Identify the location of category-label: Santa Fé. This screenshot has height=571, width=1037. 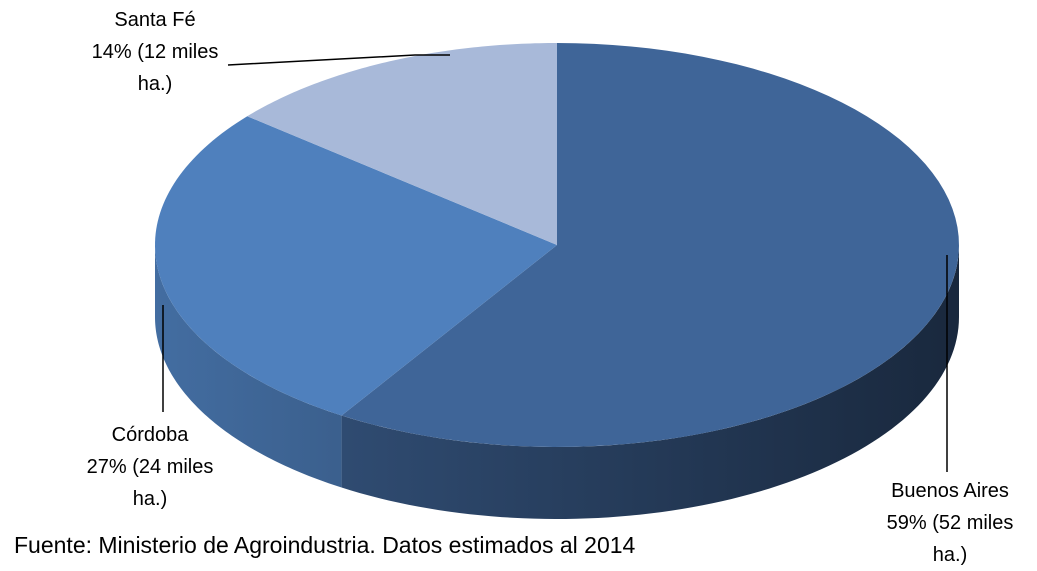
(155, 20).